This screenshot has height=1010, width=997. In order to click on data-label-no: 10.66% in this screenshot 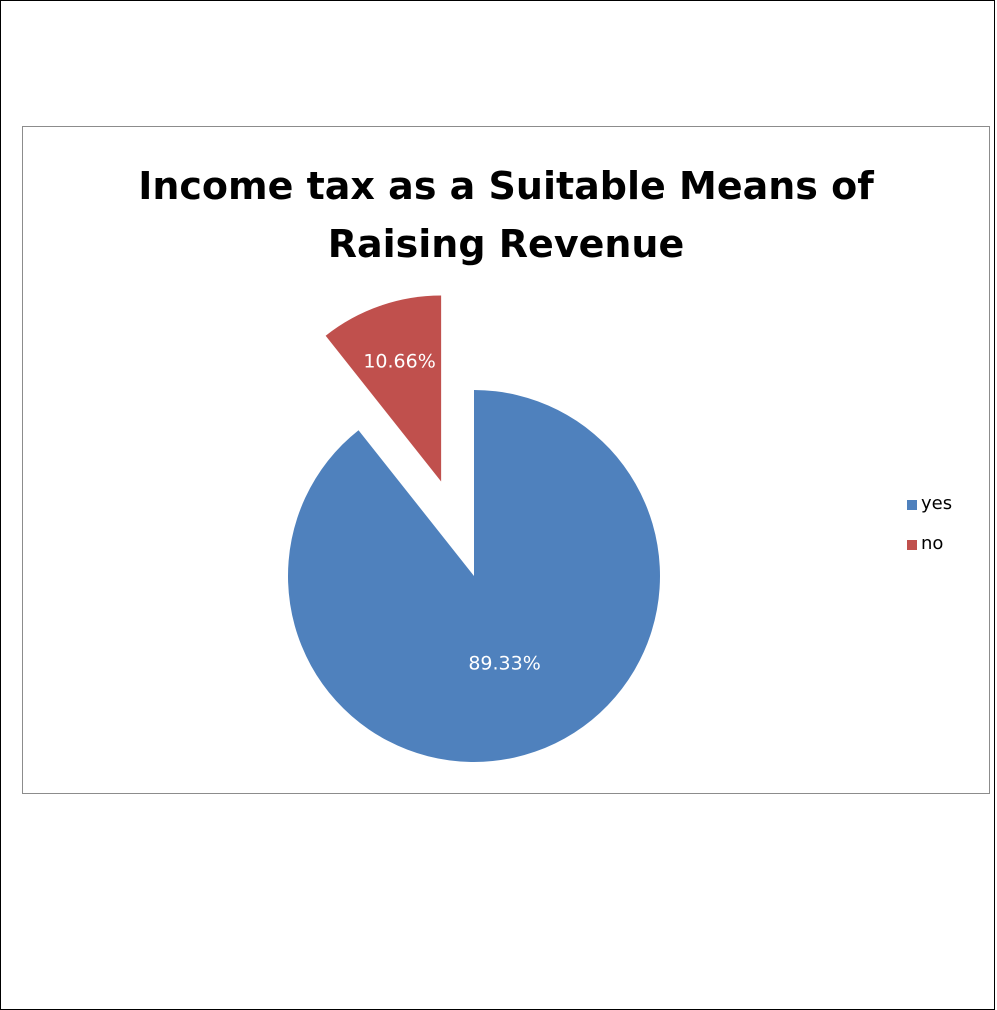, I will do `click(399, 362)`.